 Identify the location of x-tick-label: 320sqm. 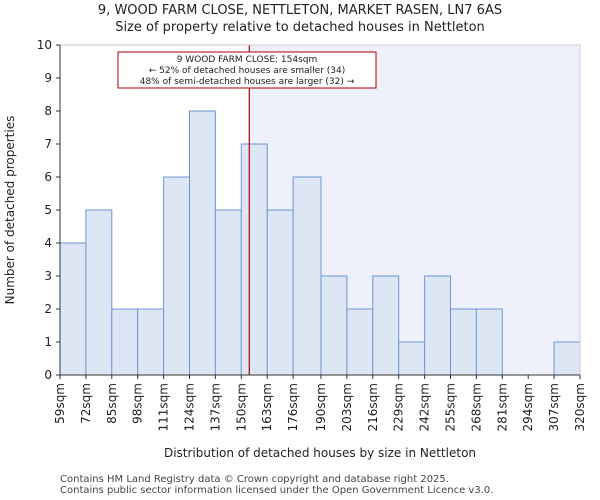
(580, 407).